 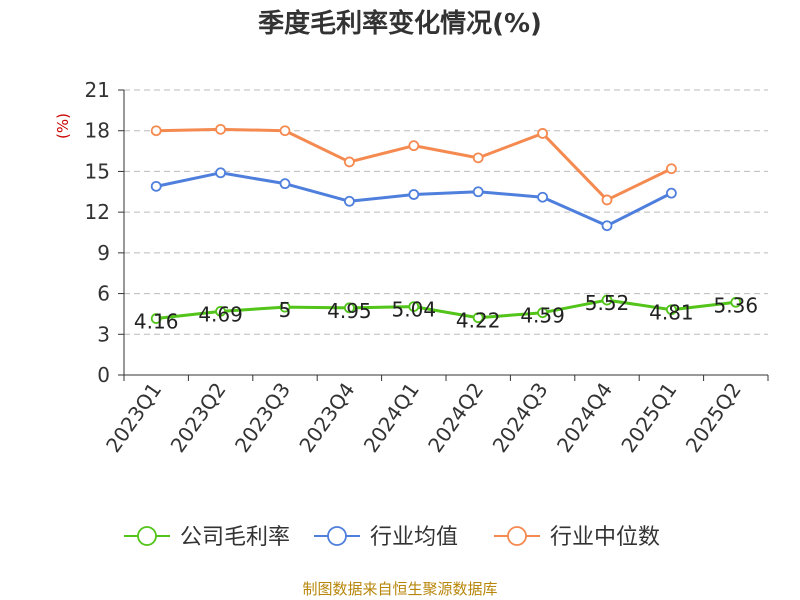 What do you see at coordinates (97, 131) in the screenshot?
I see `y-tick-label: 18` at bounding box center [97, 131].